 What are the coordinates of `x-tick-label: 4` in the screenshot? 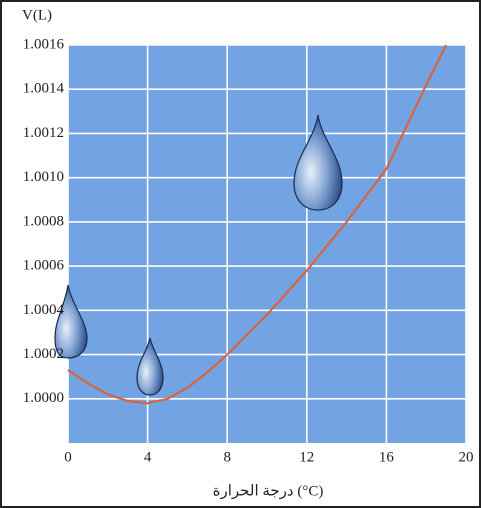 It's located at (148, 457).